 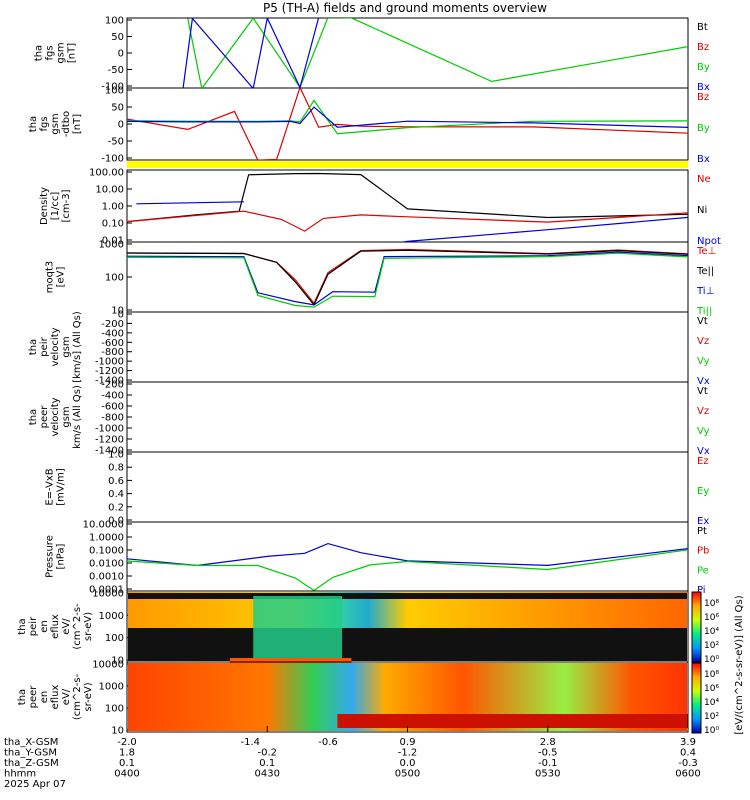 I want to click on panel-p2: 100 50 0 -50 -100 tha fgs gsm -dtbo [nT] Bz By Bx, so click(x=369, y=126).